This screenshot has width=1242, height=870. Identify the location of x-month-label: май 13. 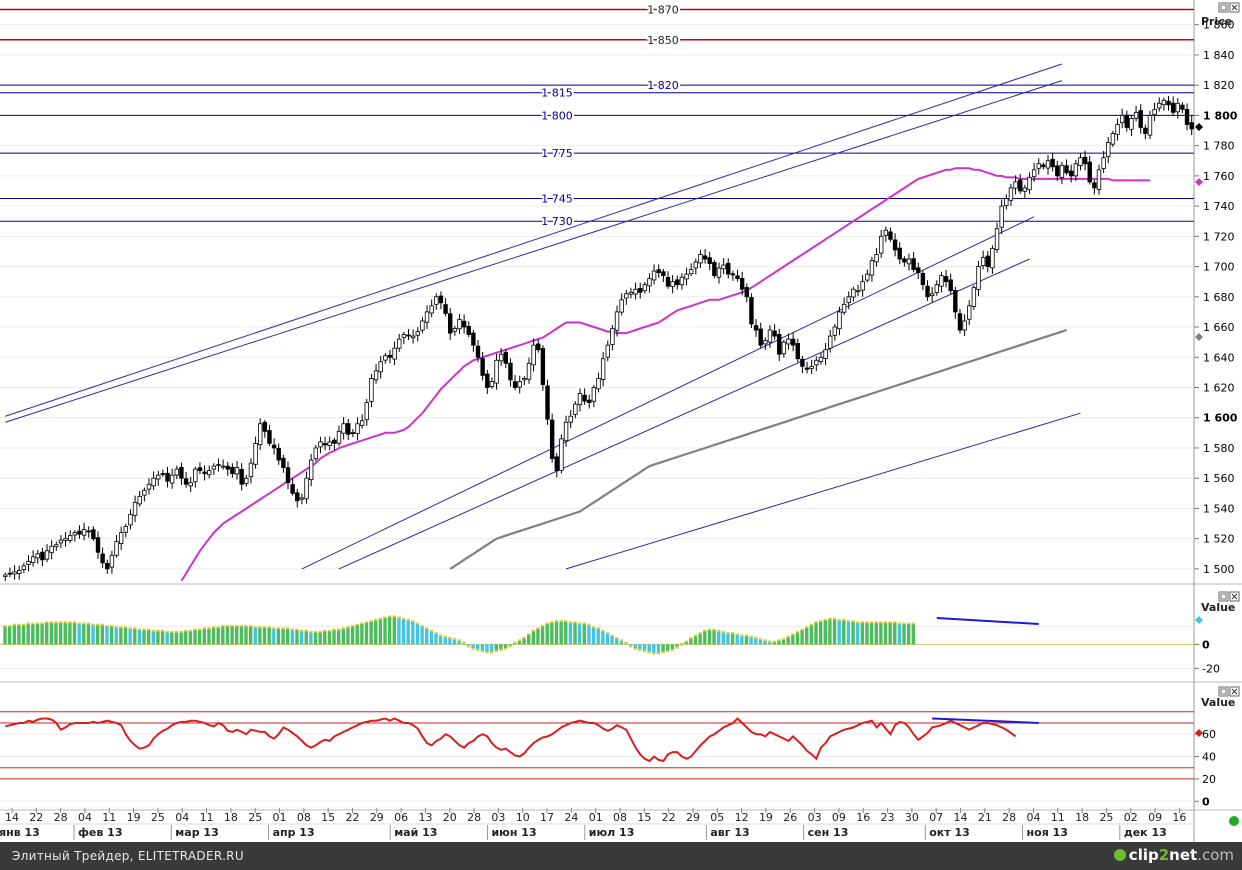
(415, 832).